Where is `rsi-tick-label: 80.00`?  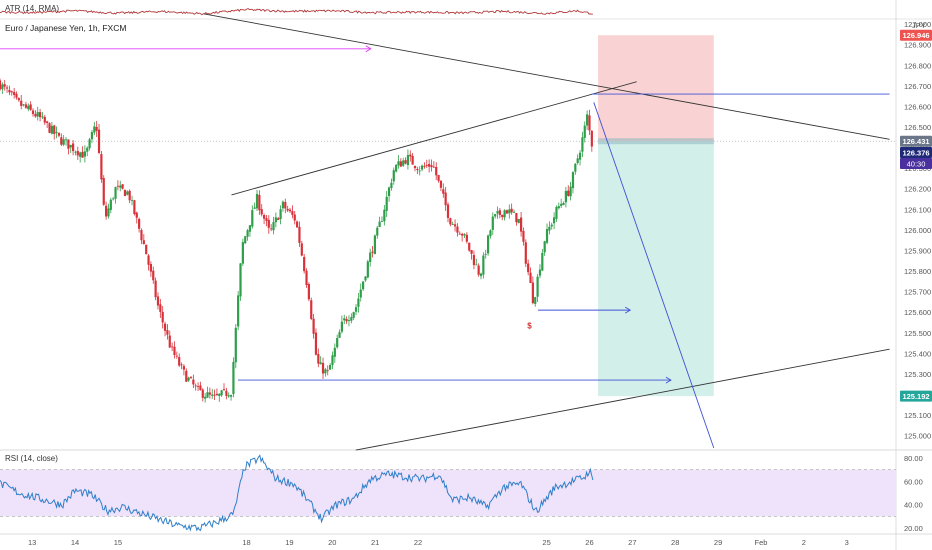
rsi-tick-label: 80.00 is located at coordinates (913, 458).